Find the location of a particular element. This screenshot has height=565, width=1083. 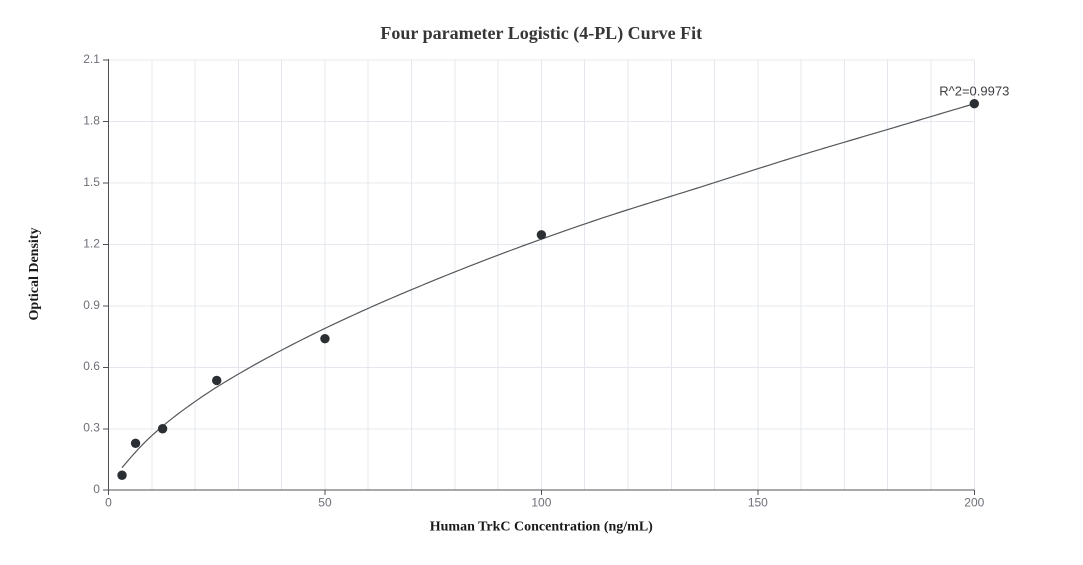

svg-text: 200 is located at coordinates (974, 503).